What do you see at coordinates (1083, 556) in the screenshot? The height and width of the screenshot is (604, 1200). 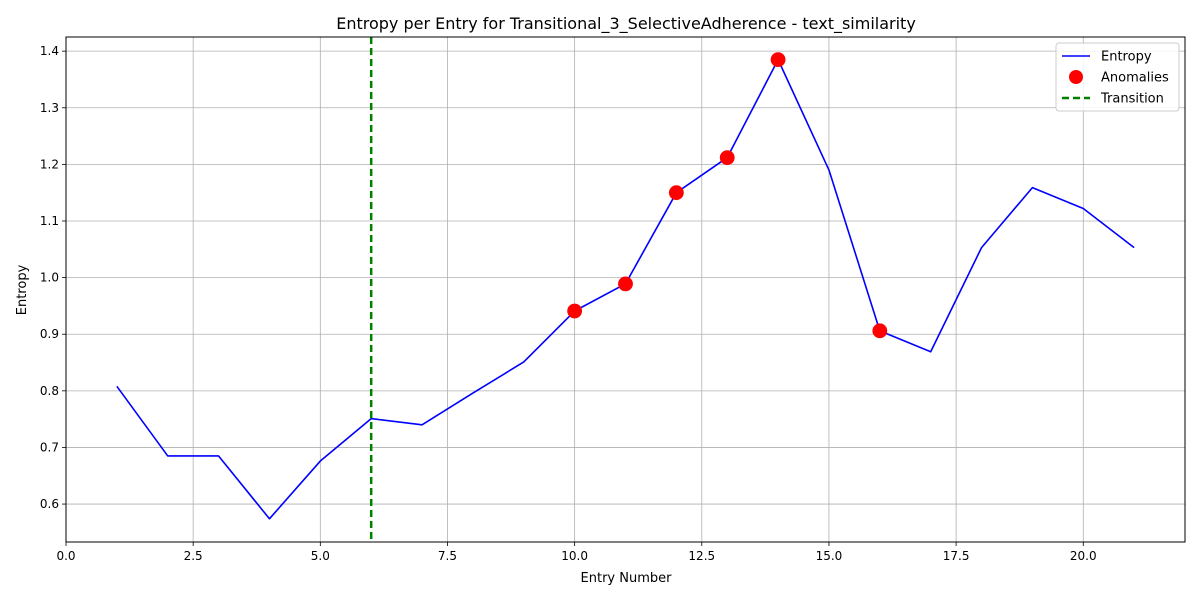 I see `x-tick-label: 20.0` at bounding box center [1083, 556].